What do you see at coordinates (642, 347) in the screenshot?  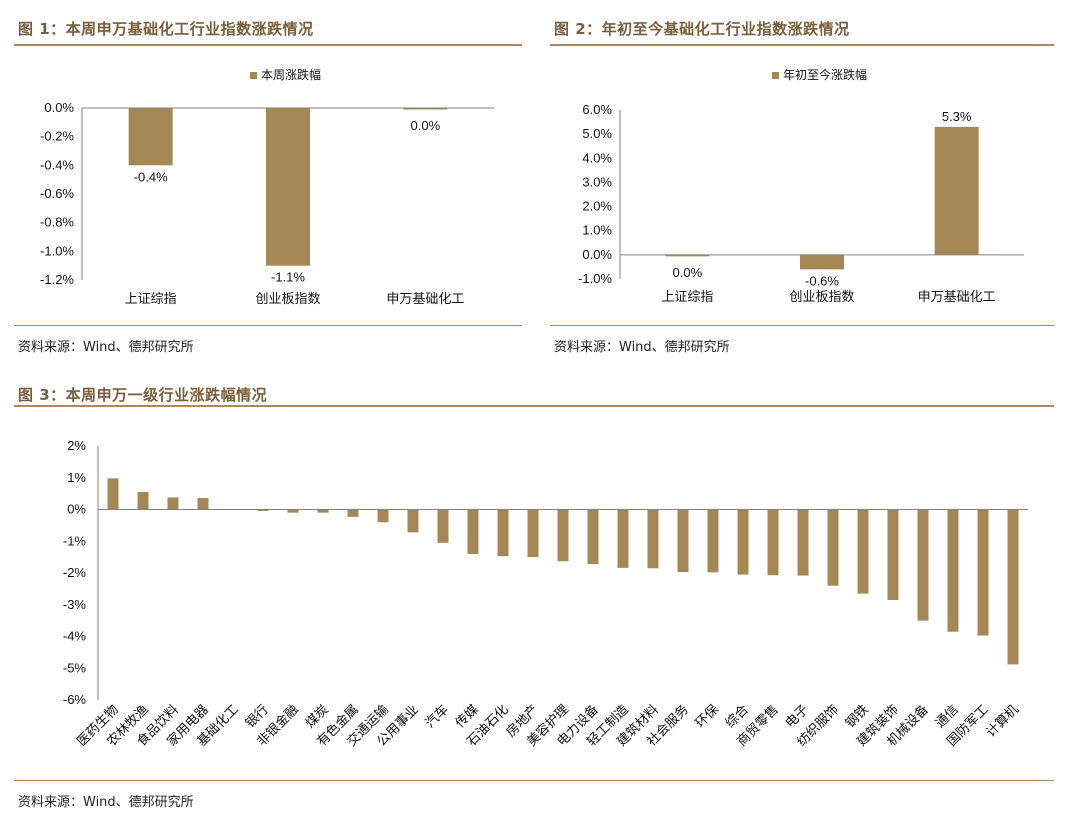 I see `fig2-source: 资料来源：Wind、德邦研究所` at bounding box center [642, 347].